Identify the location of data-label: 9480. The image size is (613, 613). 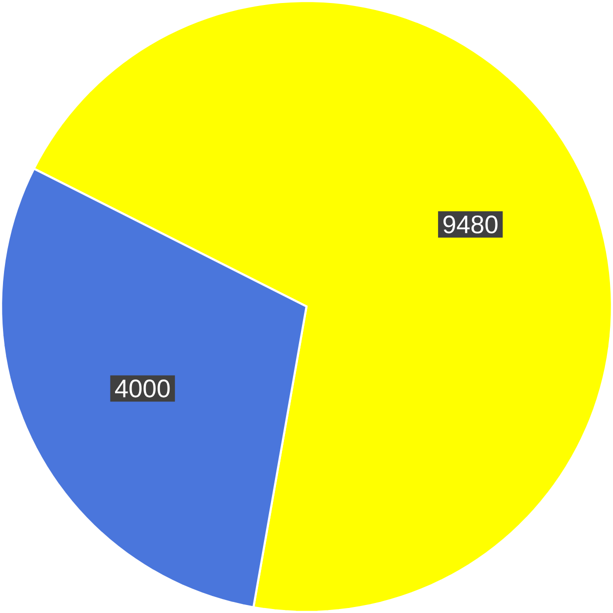
(470, 225).